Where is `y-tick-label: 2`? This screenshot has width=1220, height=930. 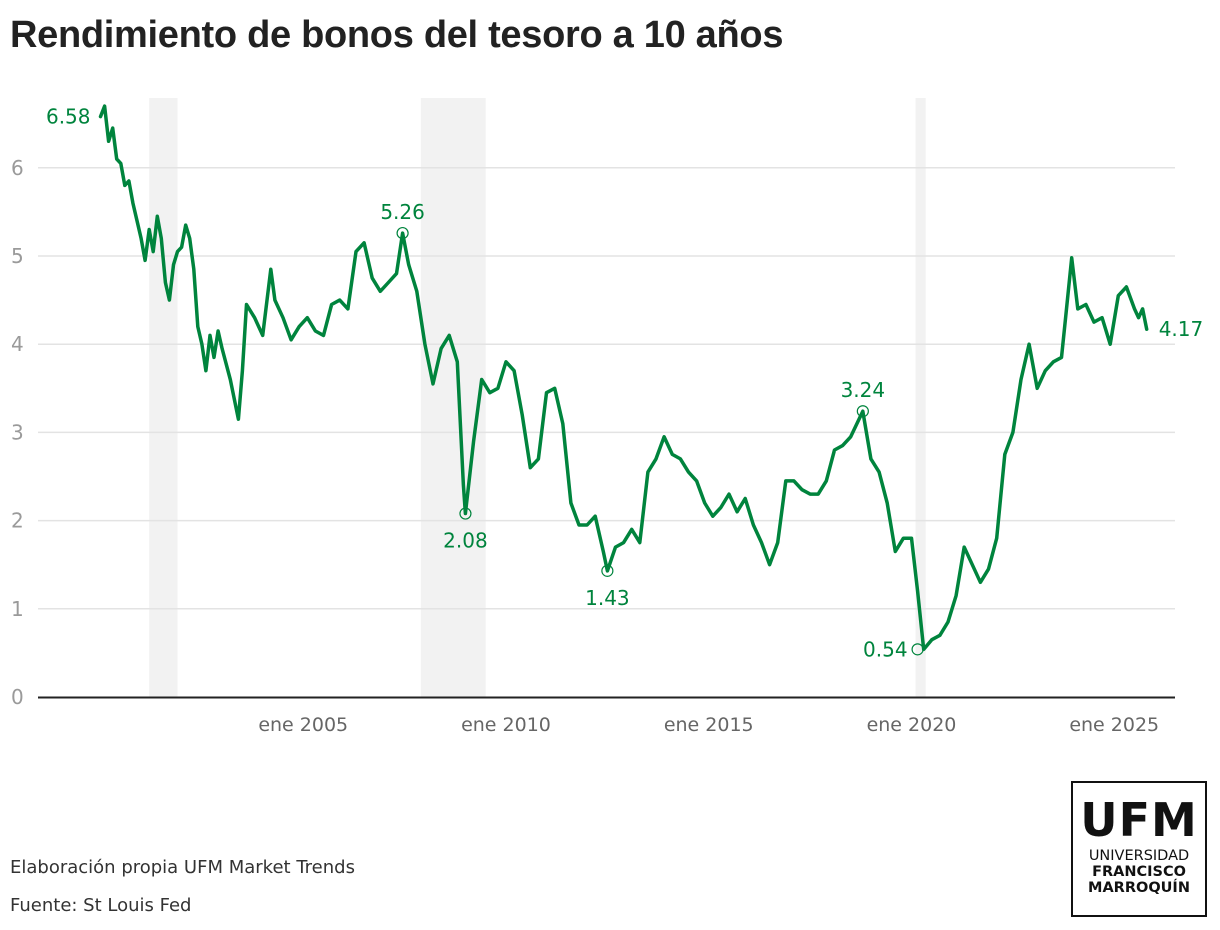 y-tick-label: 2 is located at coordinates (17, 521).